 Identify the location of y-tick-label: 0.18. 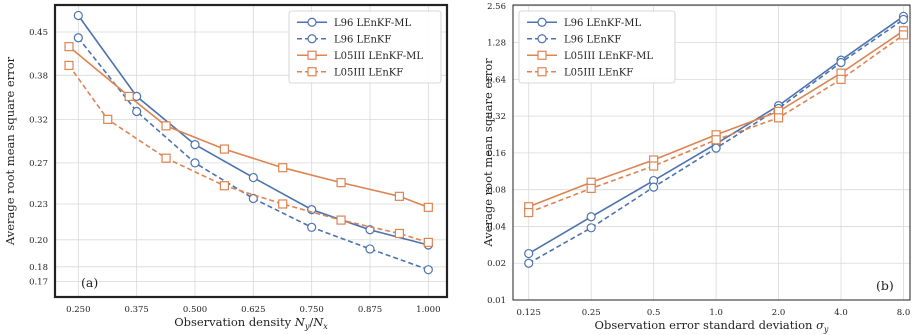
(38, 268).